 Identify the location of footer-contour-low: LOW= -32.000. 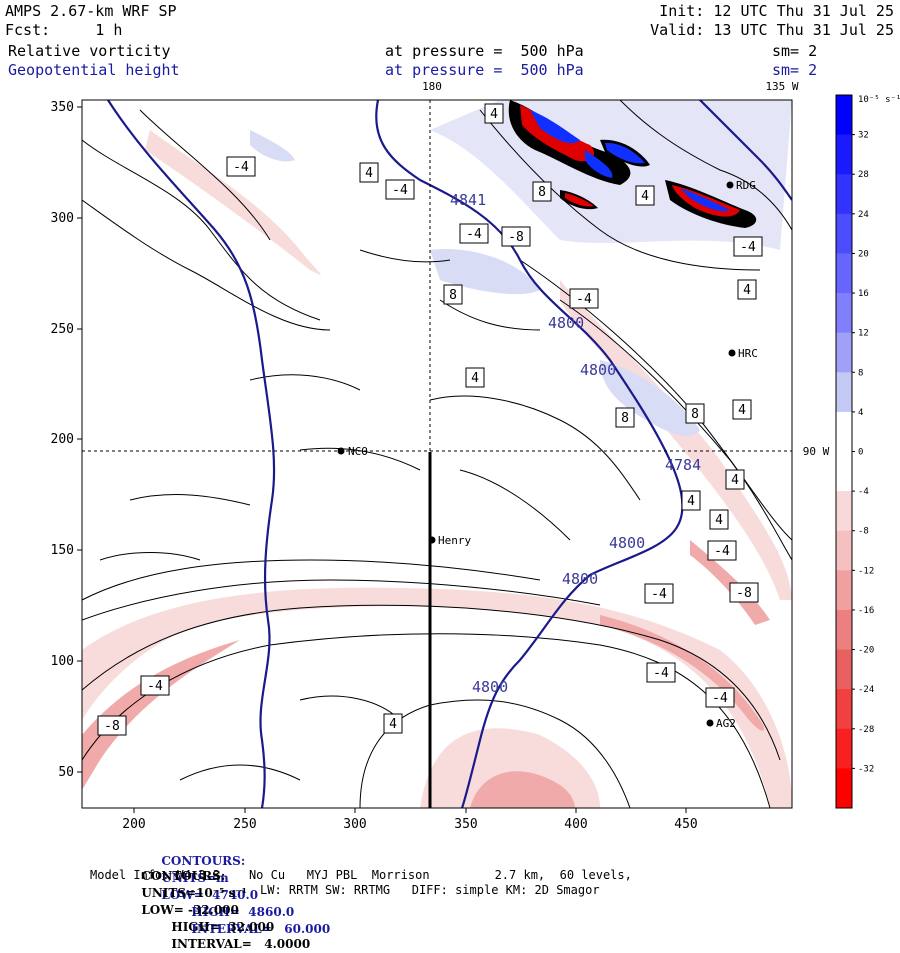
(190, 910).